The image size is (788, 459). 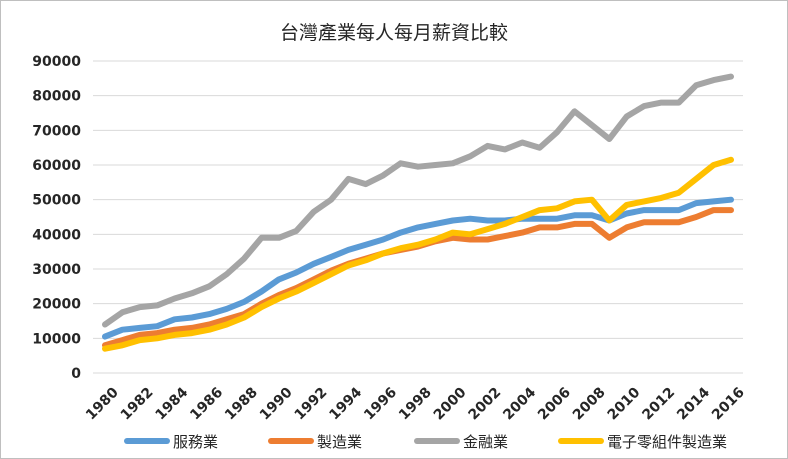 I want to click on y-tick-label: 60000, so click(x=56, y=166).